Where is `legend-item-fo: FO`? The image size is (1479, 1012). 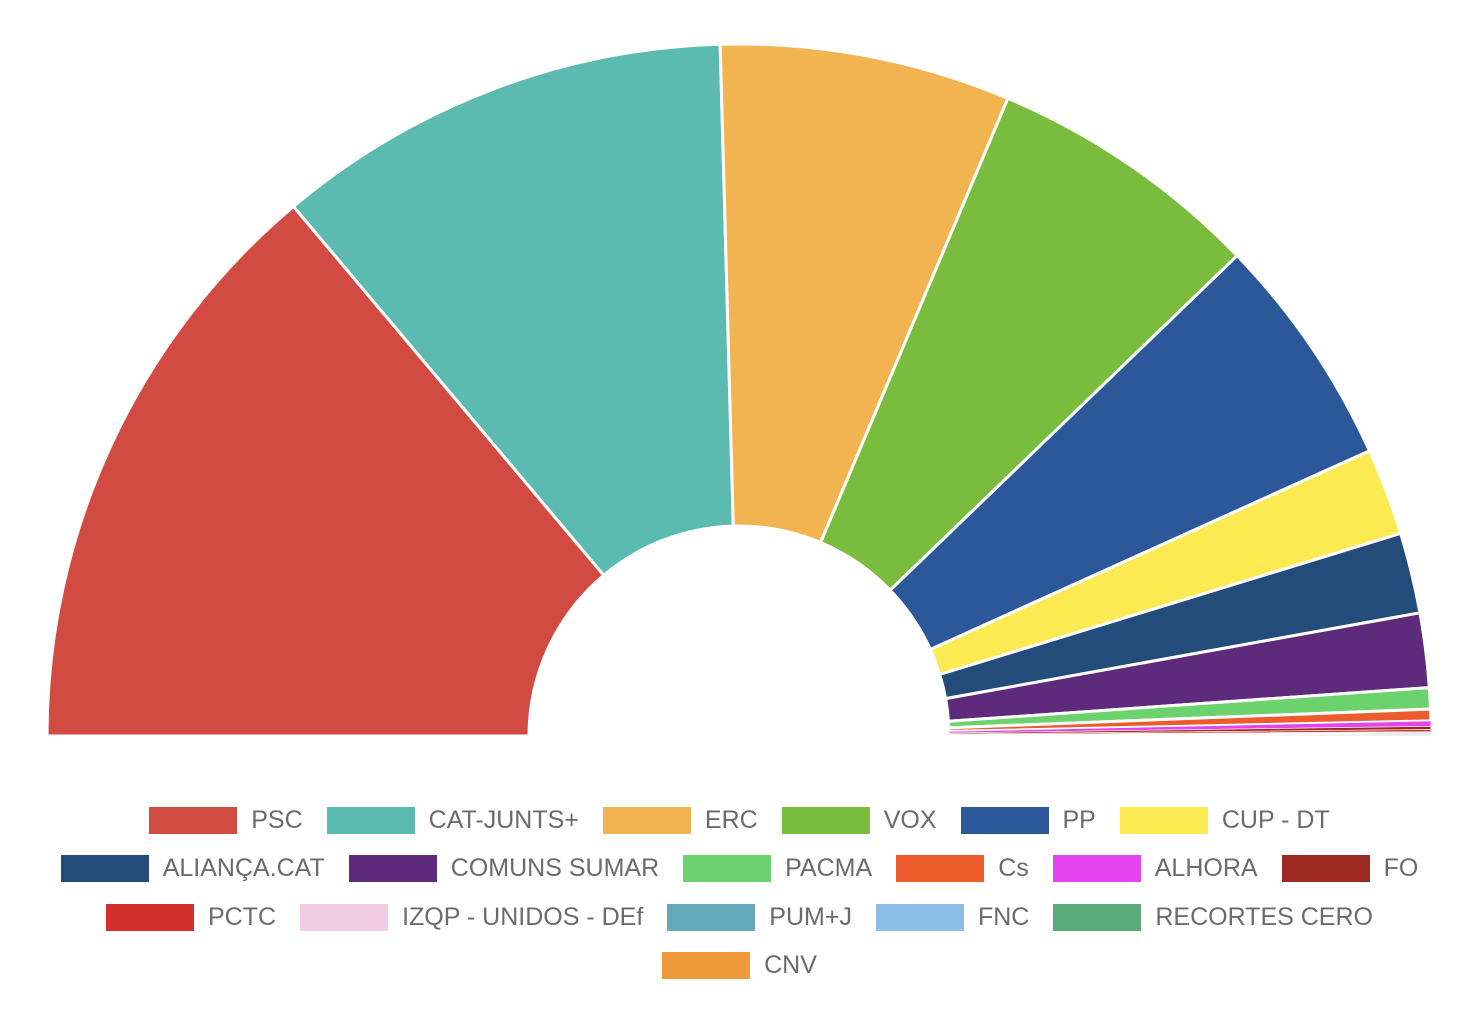 legend-item-fo: FO is located at coordinates (1350, 868).